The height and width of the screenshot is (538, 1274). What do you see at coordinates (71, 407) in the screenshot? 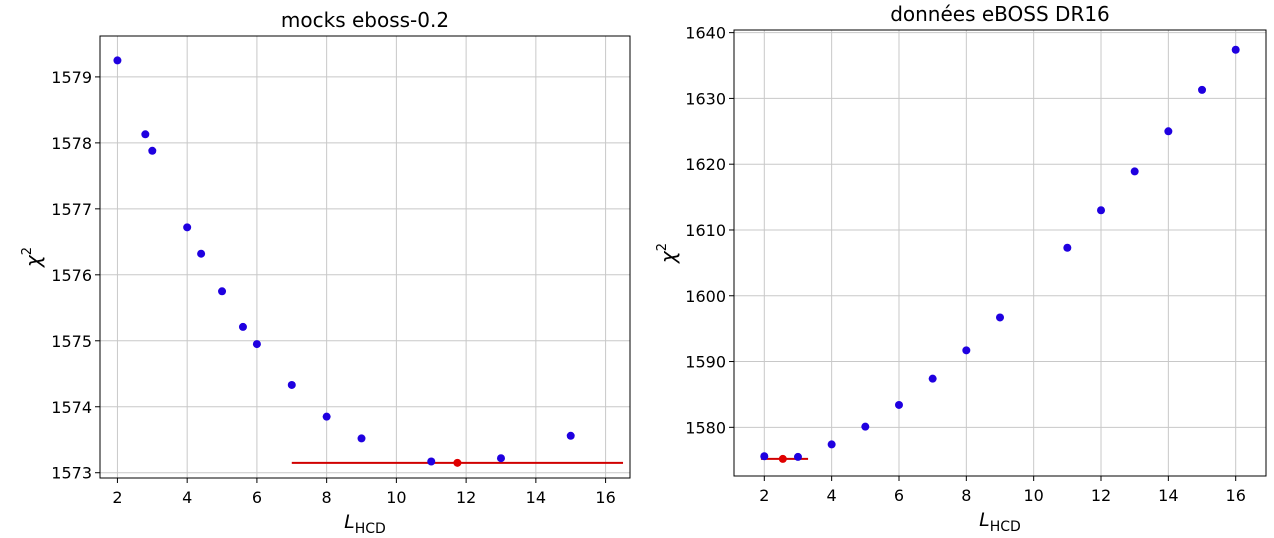
I see `y-tick-label: 1574` at bounding box center [71, 407].